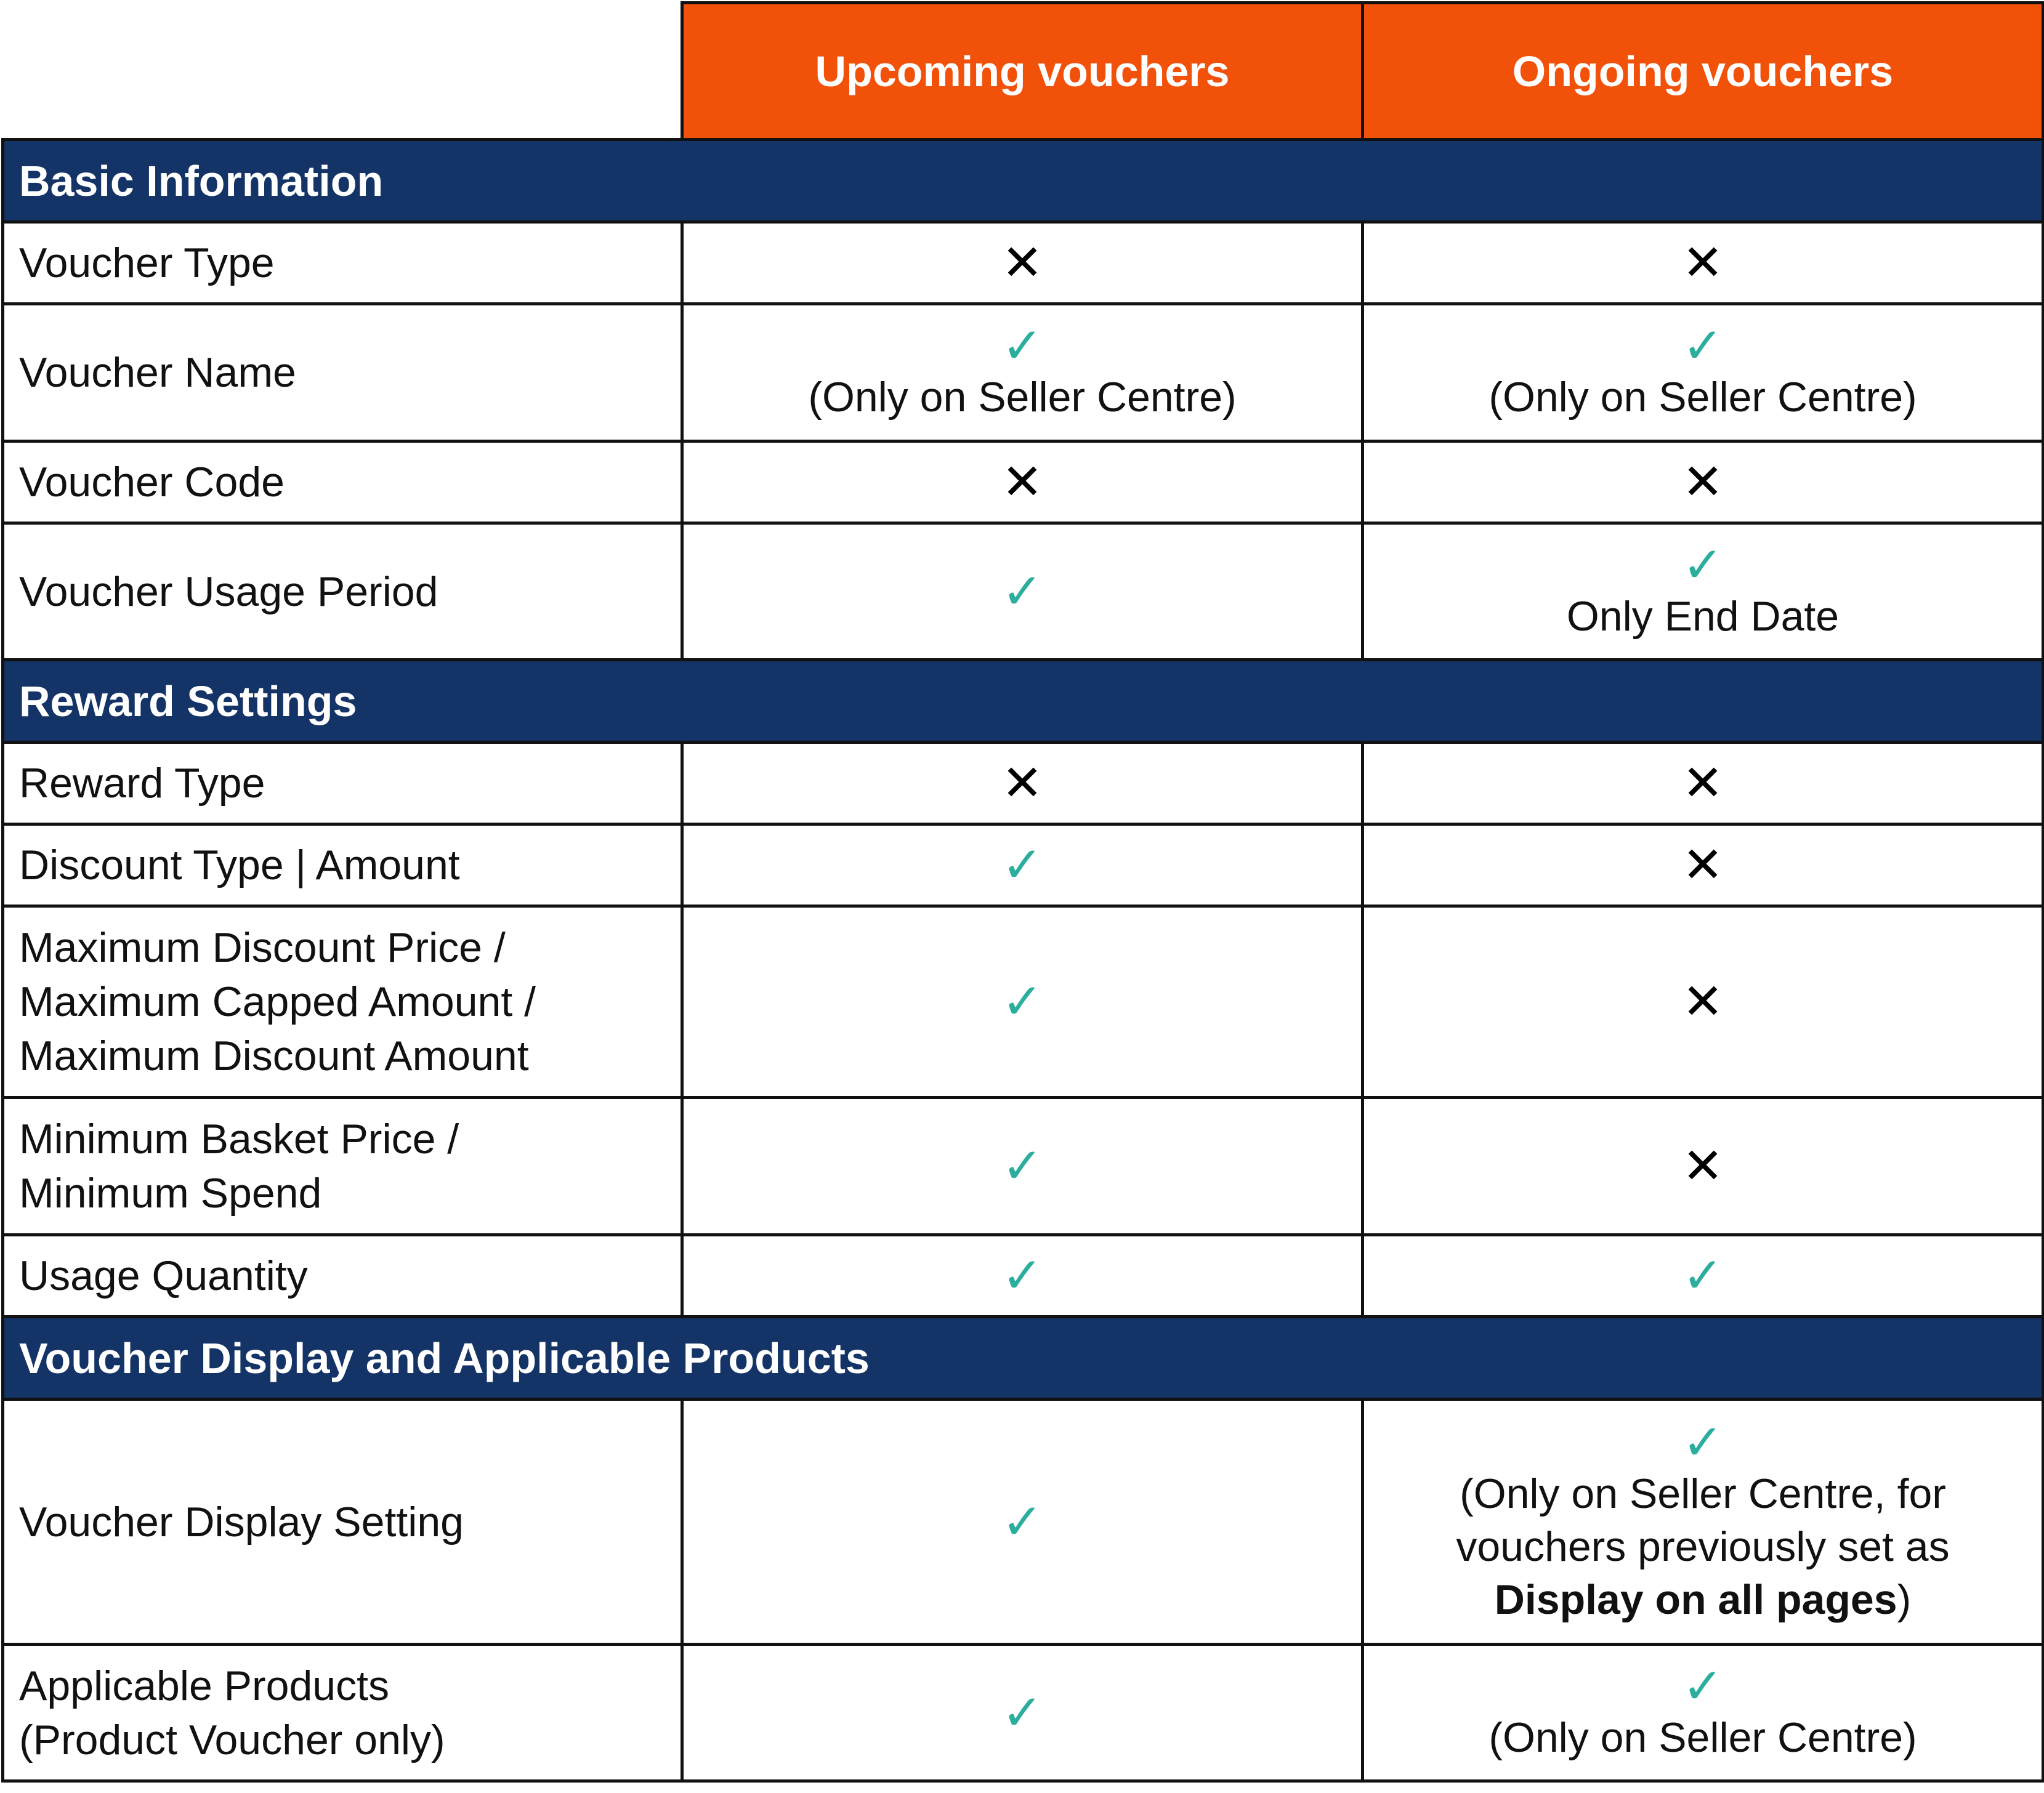  Describe the element at coordinates (240, 865) in the screenshot. I see `row-label: Discount Type | Amount` at that location.